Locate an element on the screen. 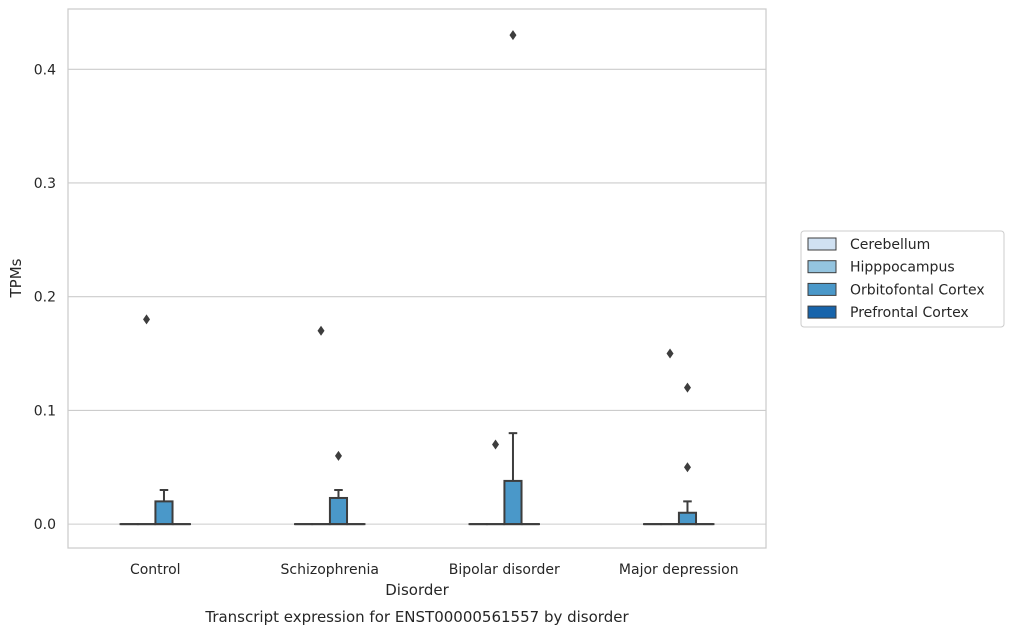  y-axis-title: TPMs is located at coordinates (16, 278).